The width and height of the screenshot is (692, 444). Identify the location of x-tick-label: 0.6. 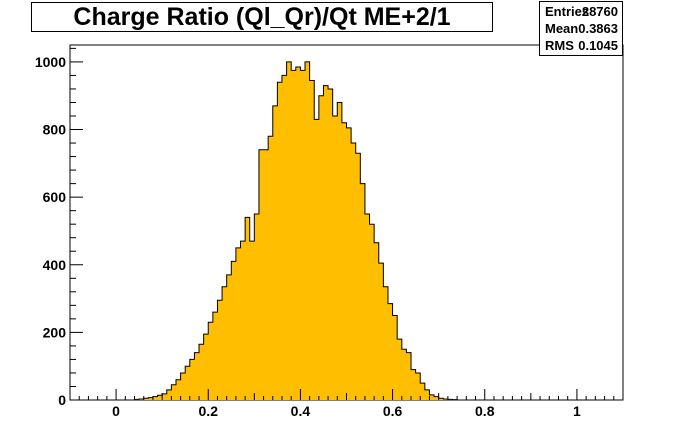
(393, 411).